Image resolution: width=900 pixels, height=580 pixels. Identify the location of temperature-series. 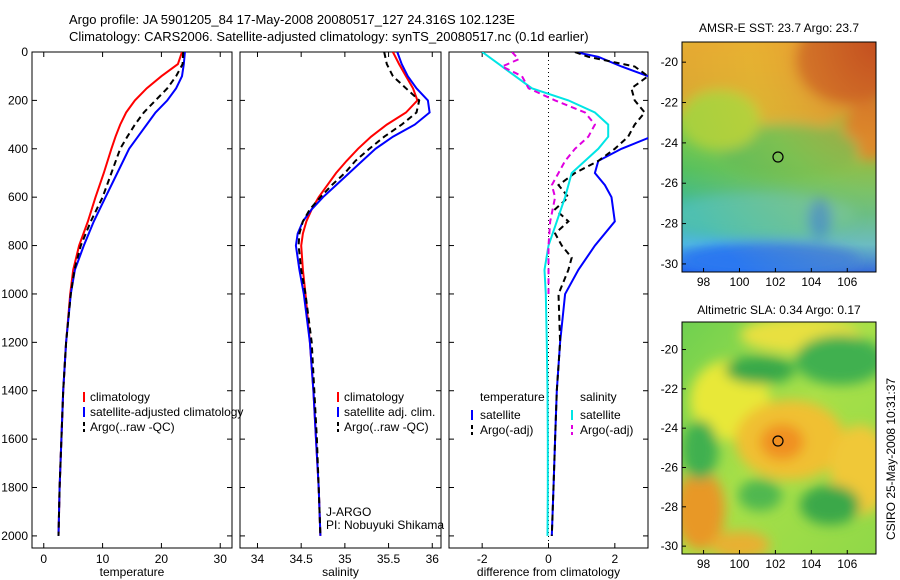
(121, 294).